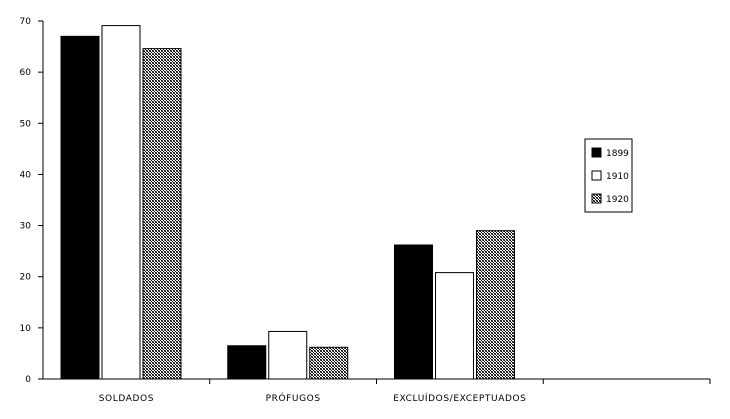 The width and height of the screenshot is (730, 419). What do you see at coordinates (617, 154) in the screenshot?
I see `legend-label-1899: 1899` at bounding box center [617, 154].